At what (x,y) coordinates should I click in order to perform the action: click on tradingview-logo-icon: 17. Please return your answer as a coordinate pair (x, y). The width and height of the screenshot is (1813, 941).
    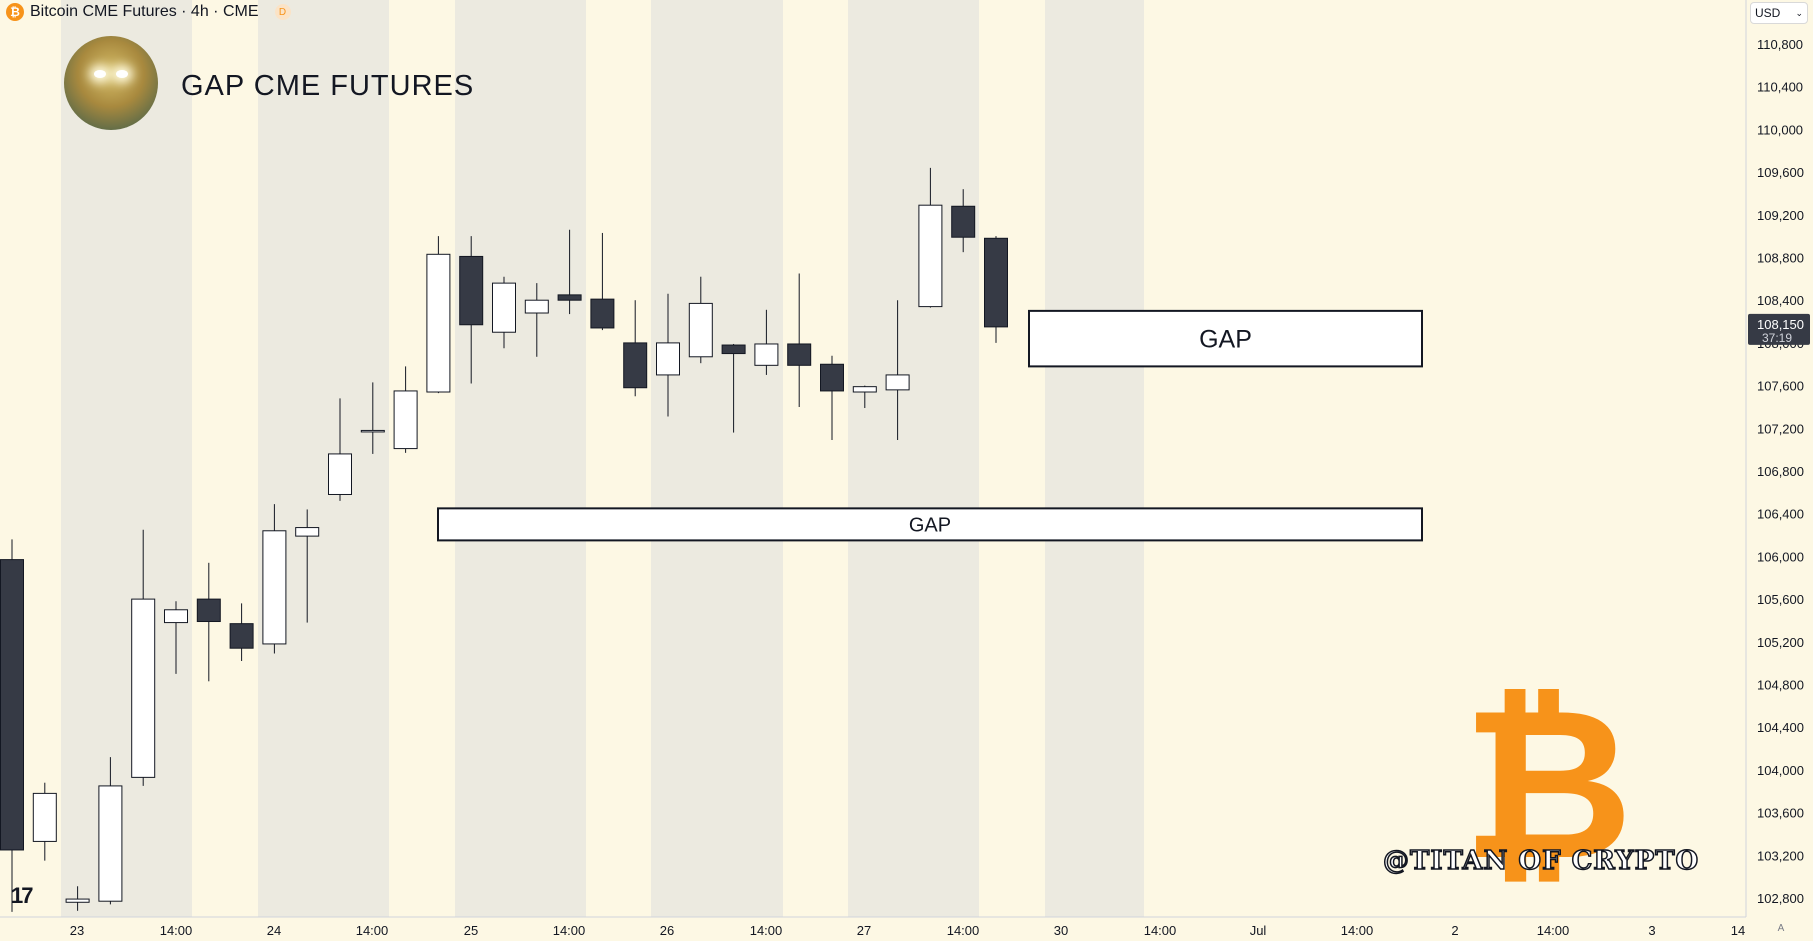
    Looking at the image, I should click on (22, 895).